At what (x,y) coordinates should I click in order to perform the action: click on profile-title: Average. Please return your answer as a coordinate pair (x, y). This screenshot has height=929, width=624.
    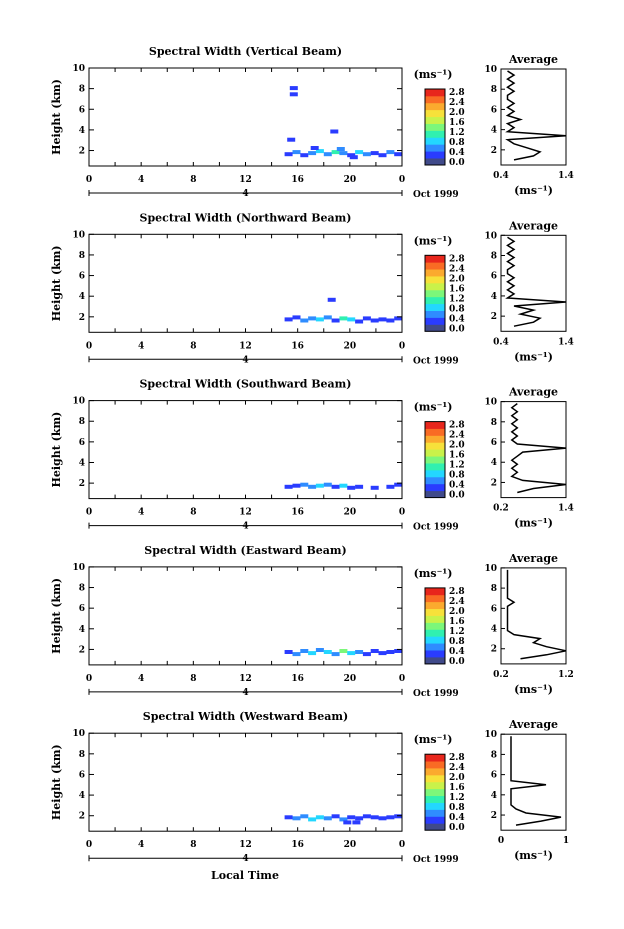
    Looking at the image, I should click on (533, 724).